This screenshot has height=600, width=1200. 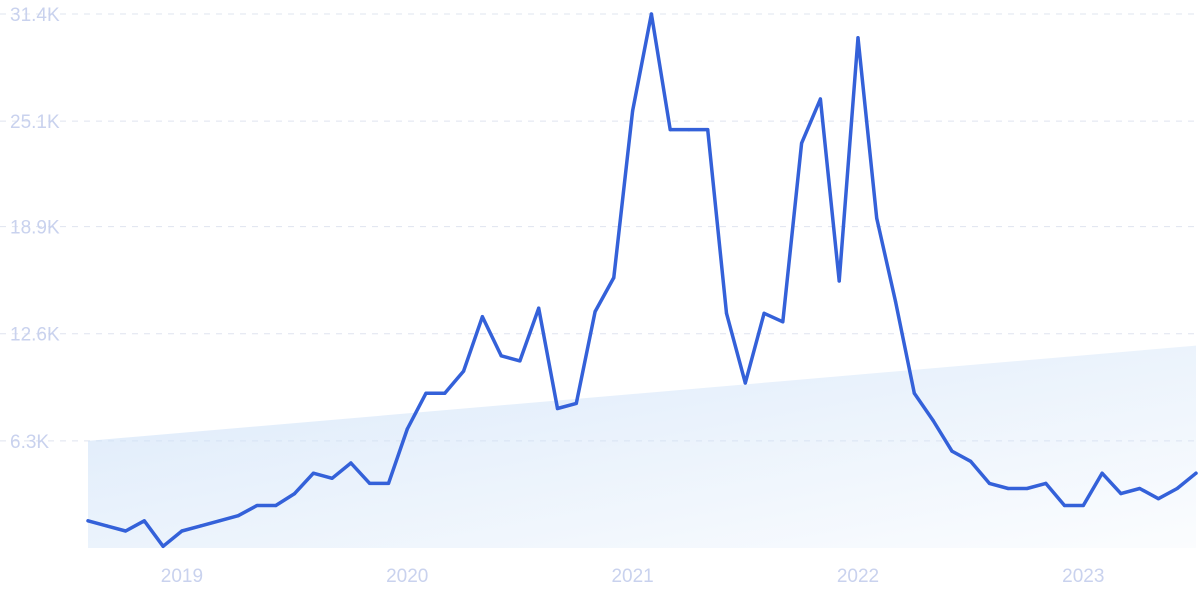 I want to click on x-axis-ticks: 2019 2020 2021 2022 2023, so click(x=633, y=576).